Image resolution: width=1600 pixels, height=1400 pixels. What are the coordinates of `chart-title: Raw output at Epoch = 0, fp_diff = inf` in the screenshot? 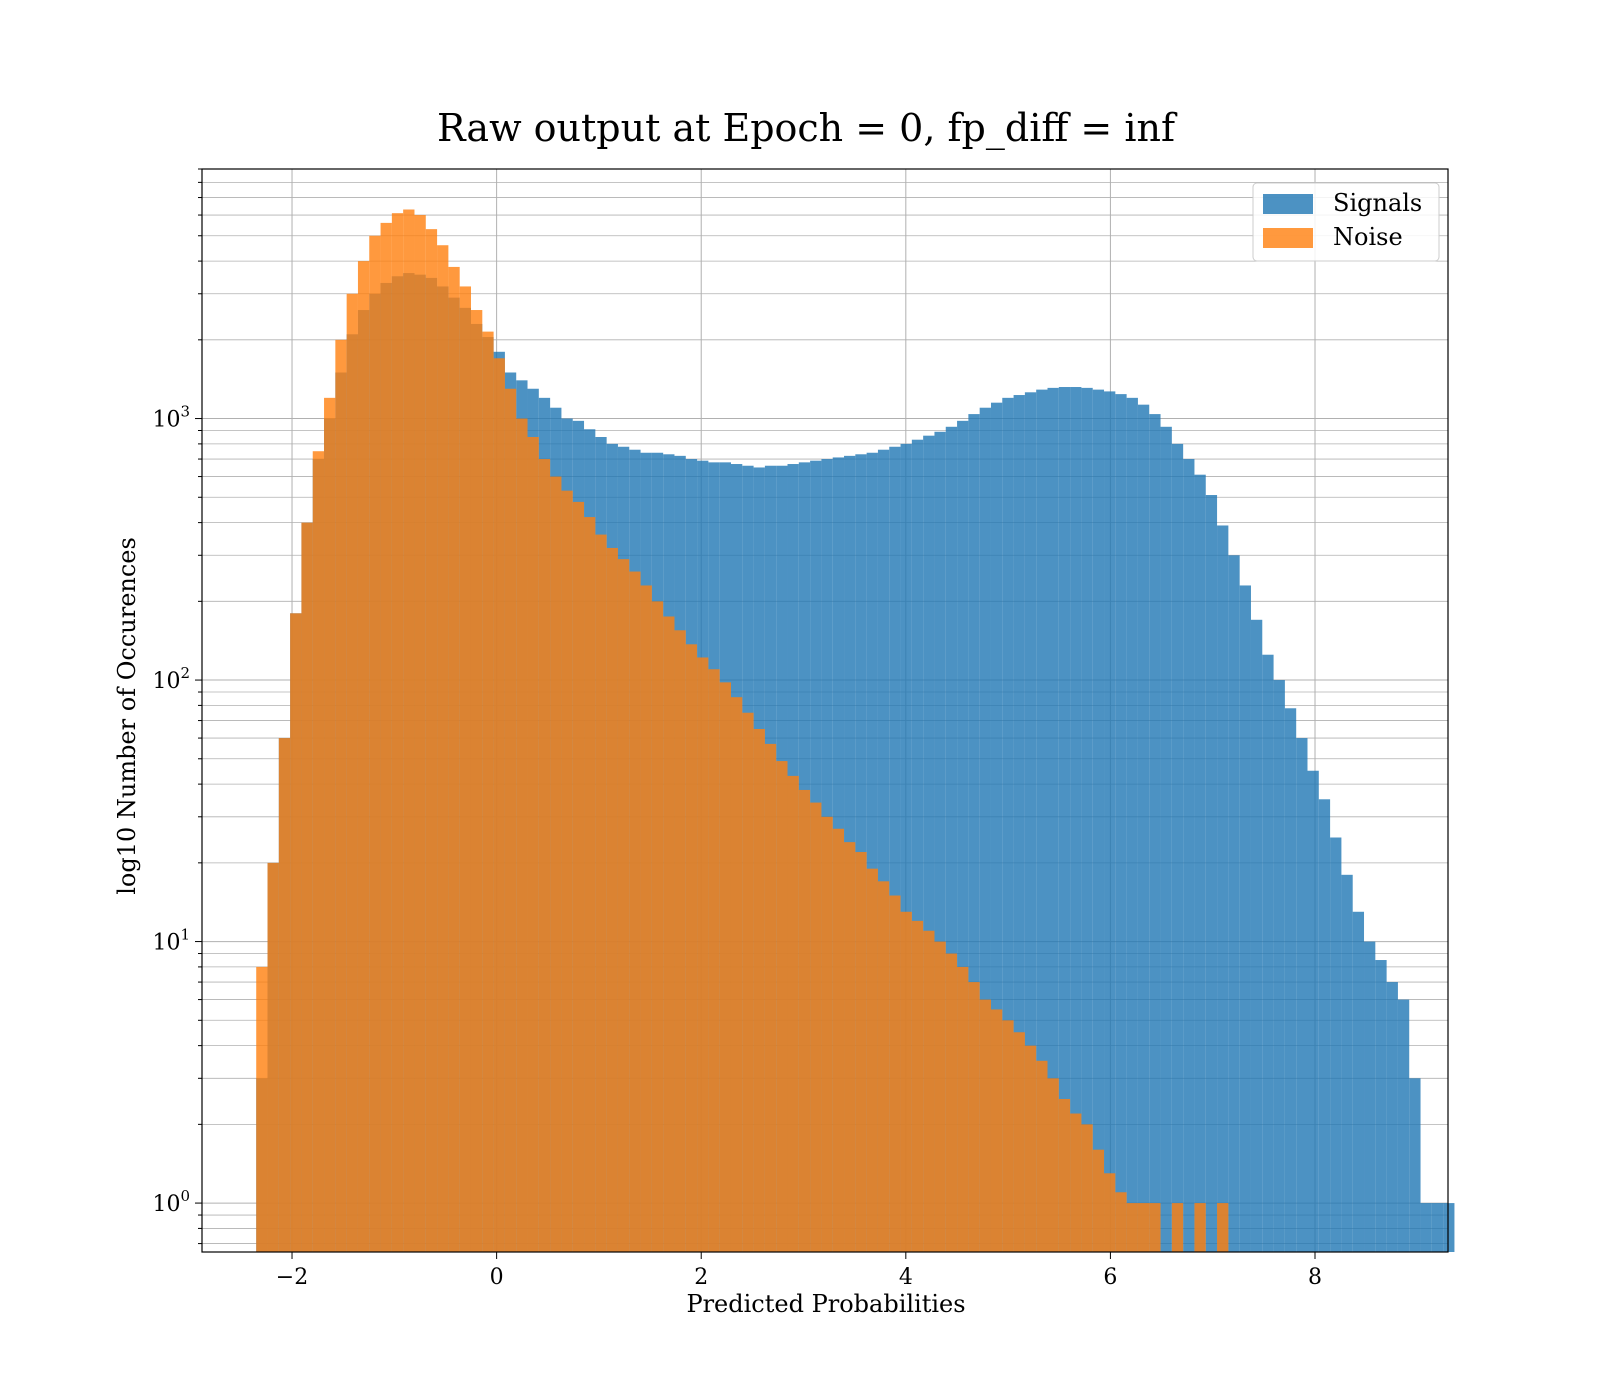 It's located at (807, 128).